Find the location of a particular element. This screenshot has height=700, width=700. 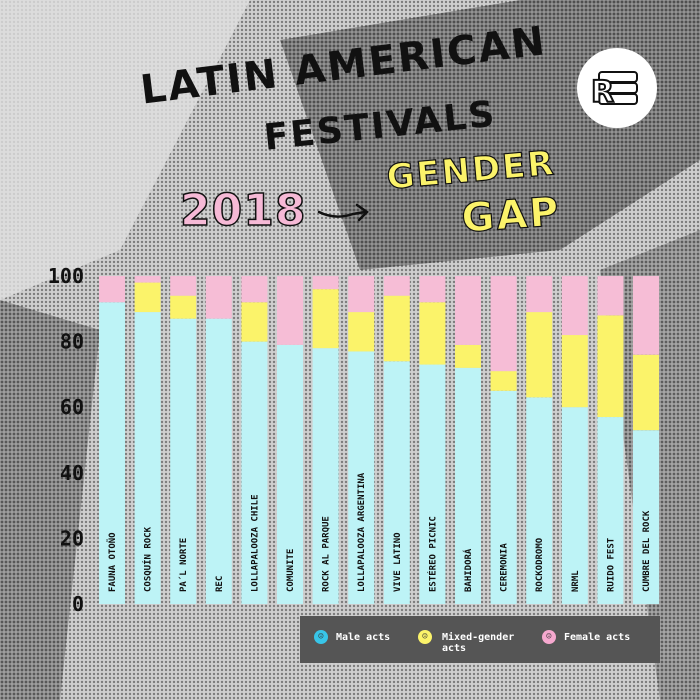

r-sponge-logo-icon: R is located at coordinates (617, 88).